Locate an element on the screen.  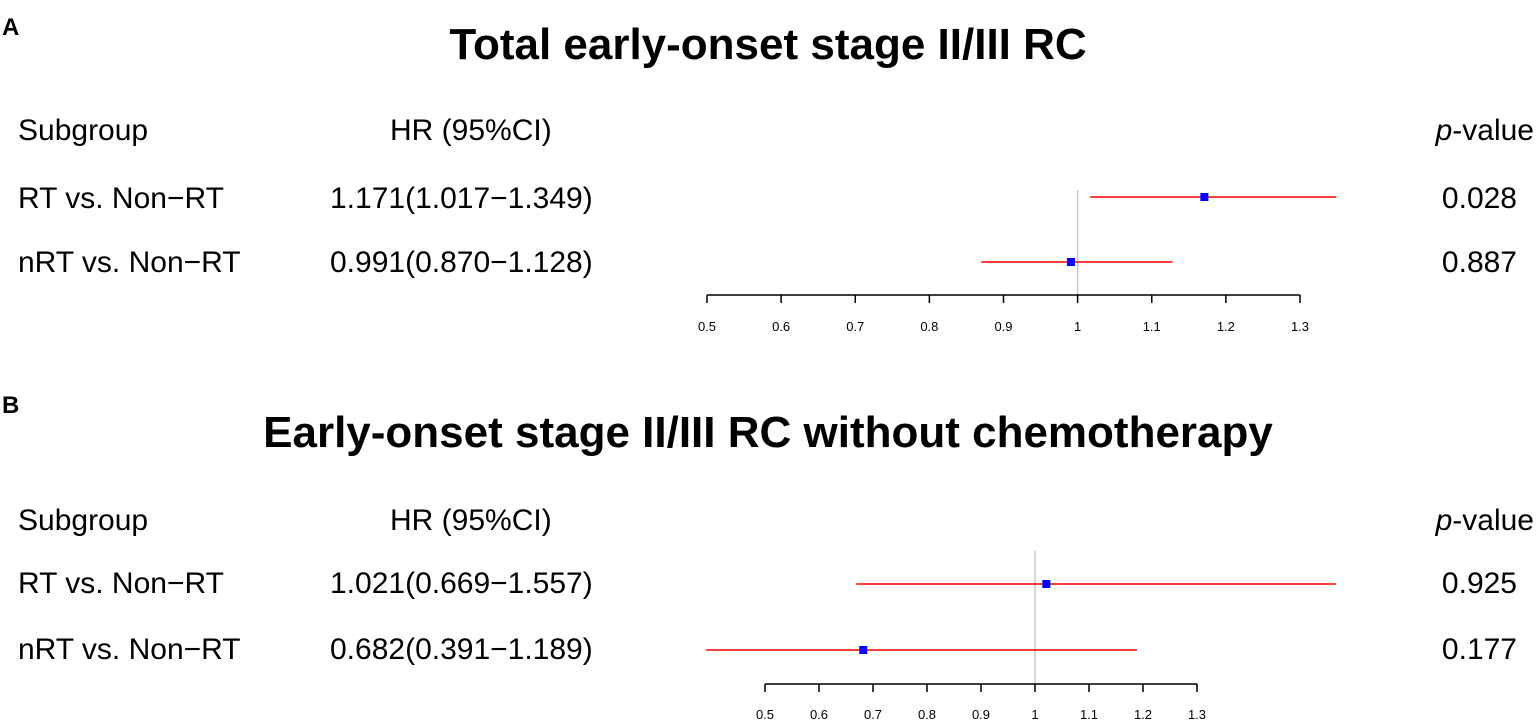
panel-letter: B is located at coordinates (11, 405).